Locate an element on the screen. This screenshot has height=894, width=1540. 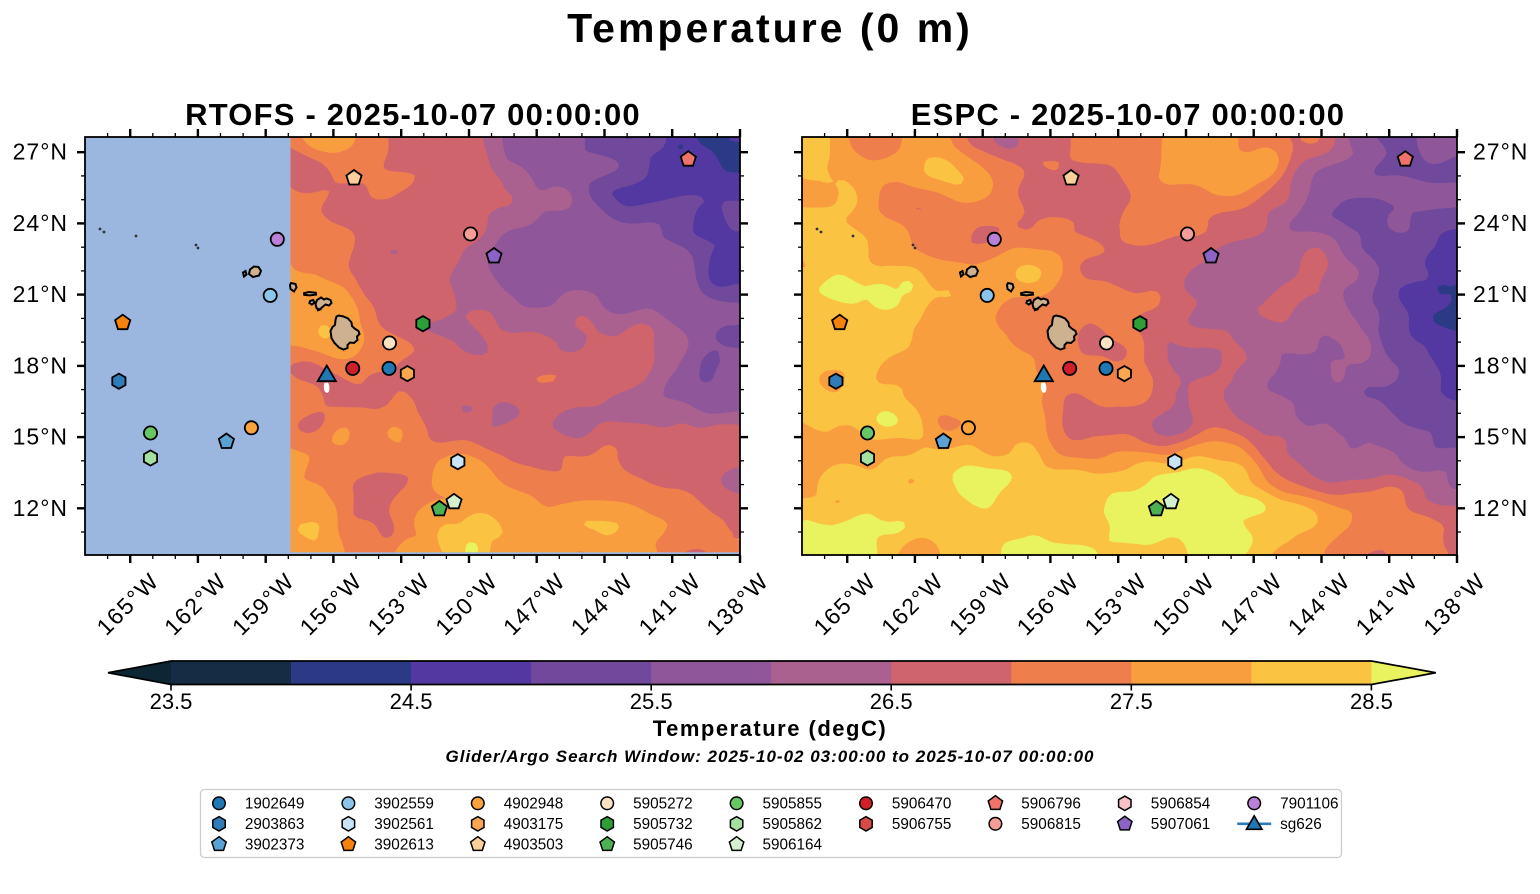
svg-text: 5906470 is located at coordinates (922, 804).